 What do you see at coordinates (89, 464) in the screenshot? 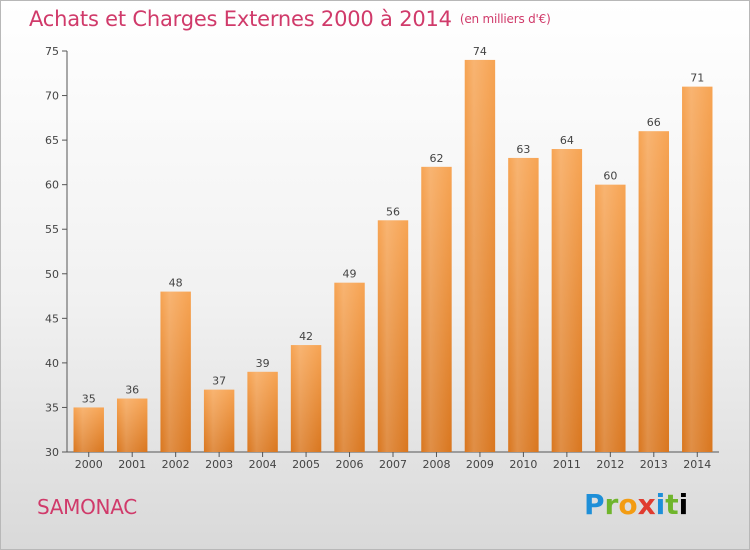
I see `x-tick-label: 2000` at bounding box center [89, 464].